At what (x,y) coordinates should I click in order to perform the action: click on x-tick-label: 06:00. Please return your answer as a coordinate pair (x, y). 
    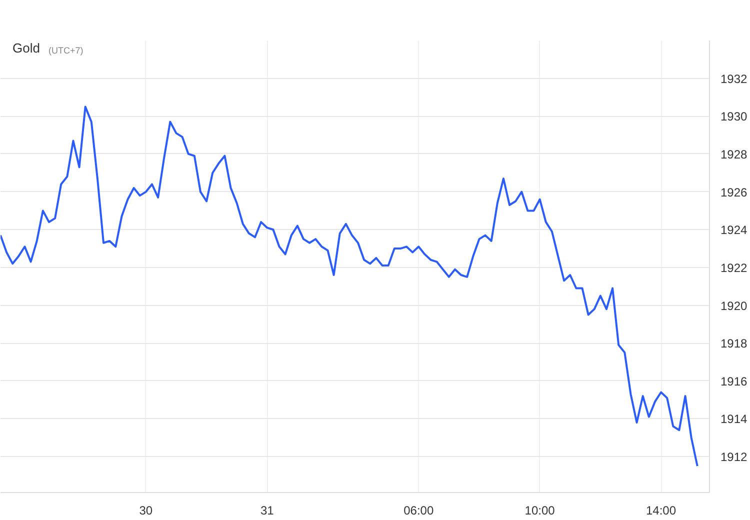
    Looking at the image, I should click on (419, 511).